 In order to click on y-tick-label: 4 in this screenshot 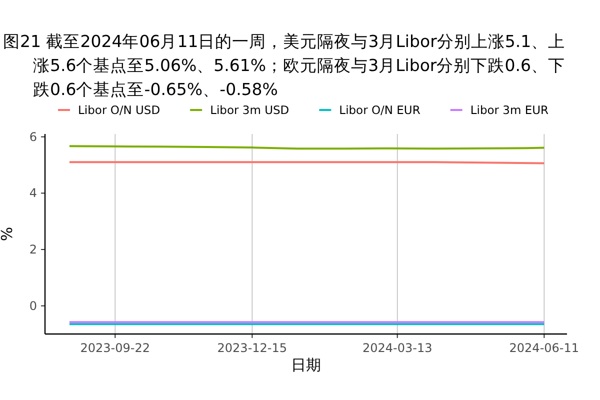, I will do `click(33, 193)`.